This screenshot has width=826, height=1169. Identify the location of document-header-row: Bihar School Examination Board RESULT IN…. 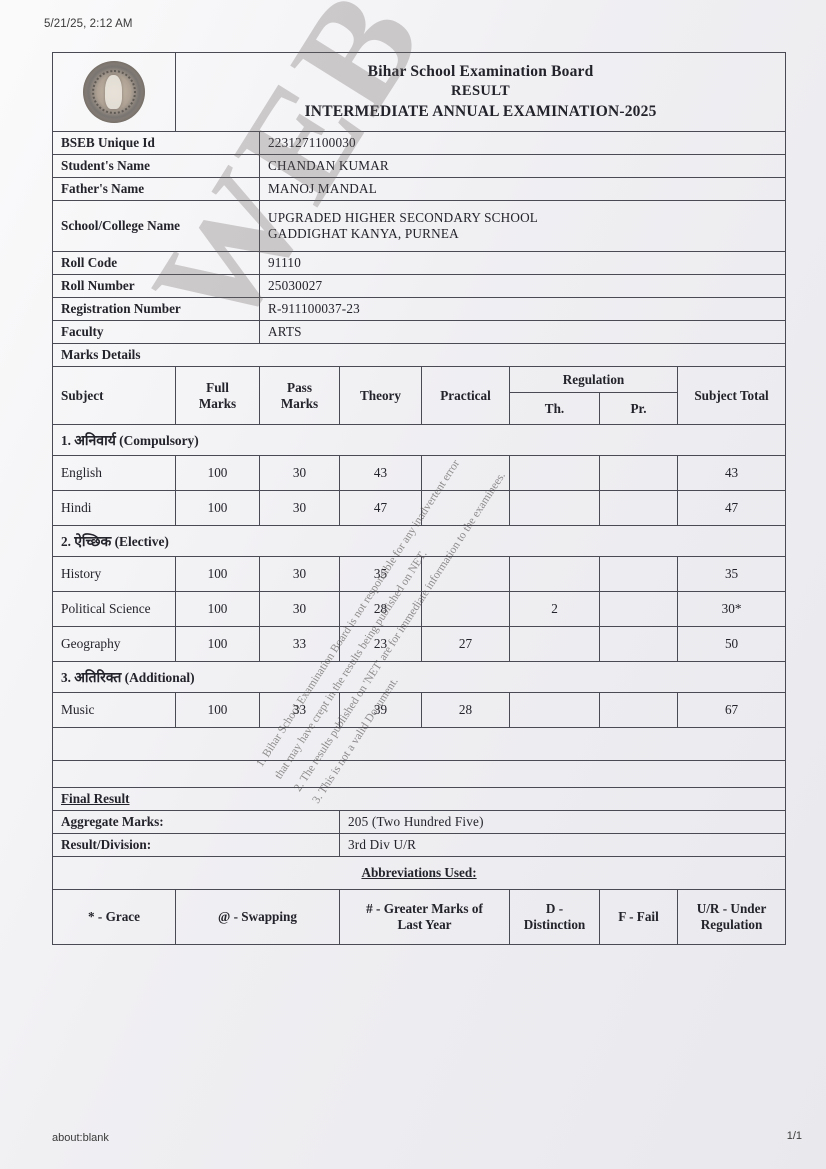
(419, 92).